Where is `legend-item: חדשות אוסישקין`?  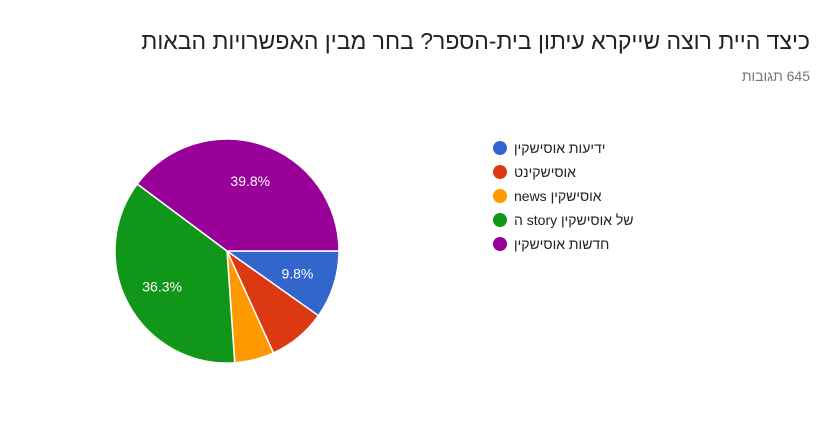 legend-item: חדשות אוסישקין is located at coordinates (563, 244).